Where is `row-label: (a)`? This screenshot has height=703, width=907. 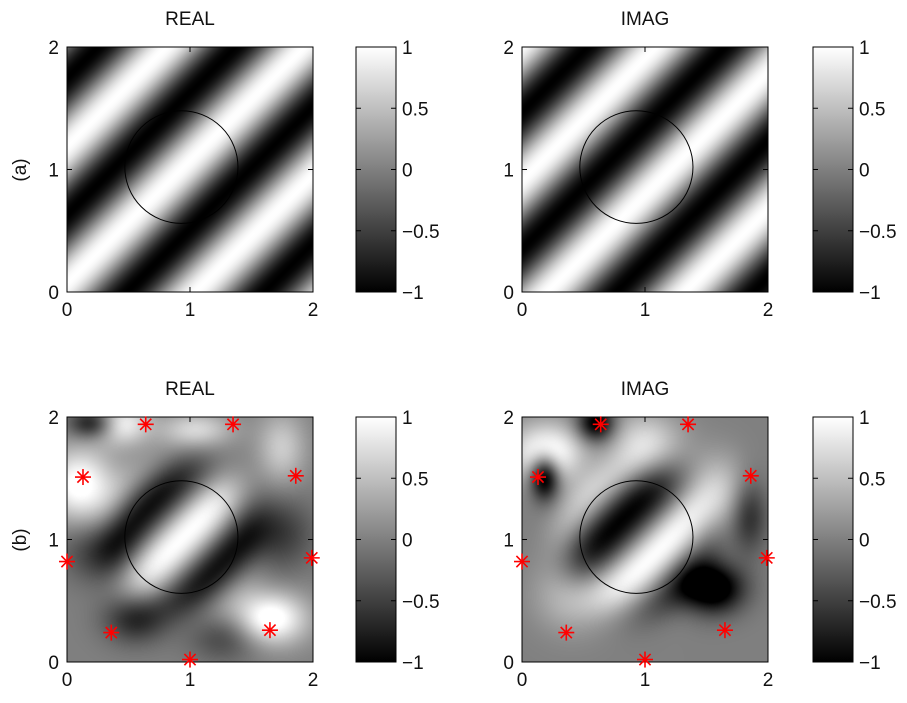
row-label: (a) is located at coordinates (20, 169).